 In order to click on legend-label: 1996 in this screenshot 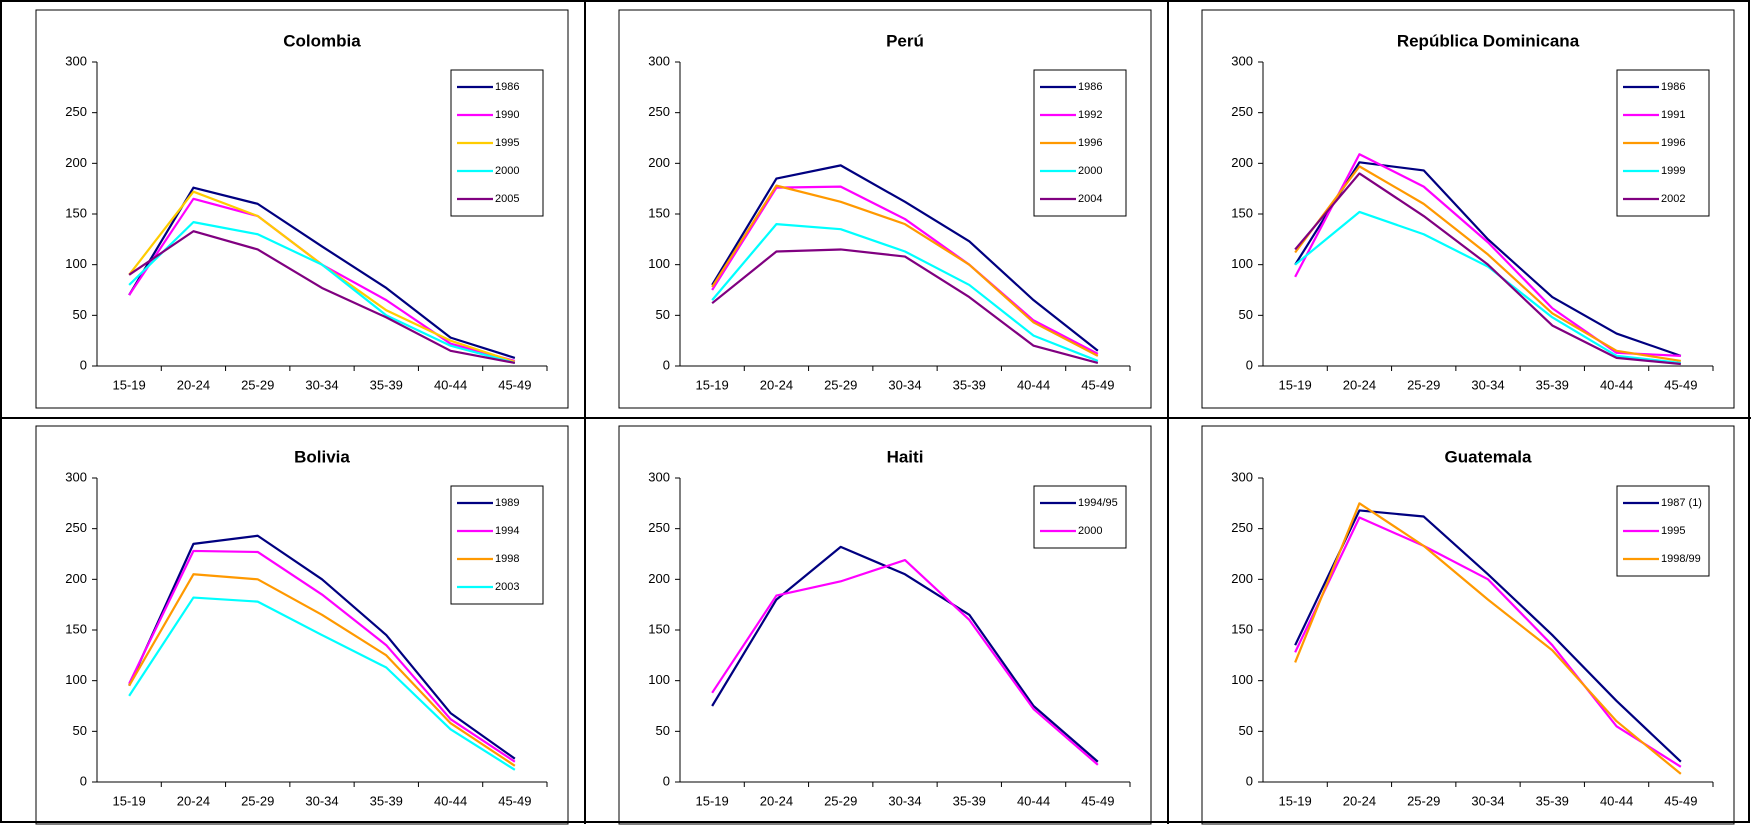, I will do `click(1090, 143)`.